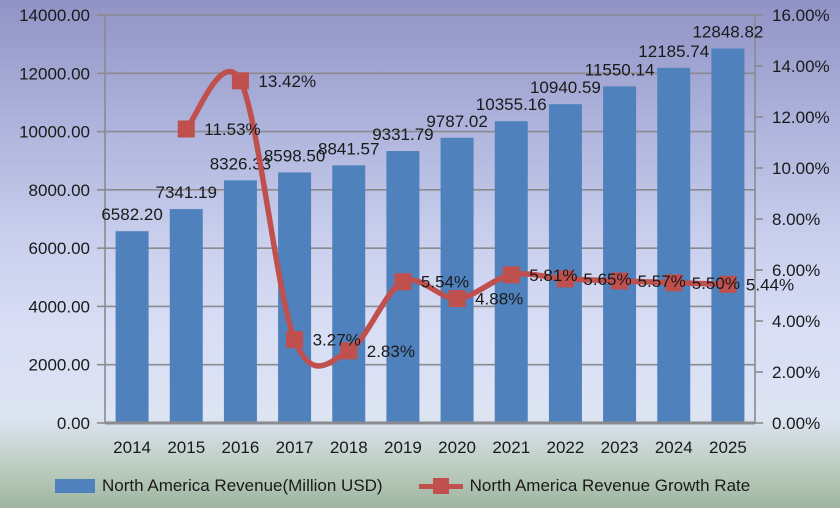 The height and width of the screenshot is (508, 840). What do you see at coordinates (186, 447) in the screenshot?
I see `x-axis-label: 2015` at bounding box center [186, 447].